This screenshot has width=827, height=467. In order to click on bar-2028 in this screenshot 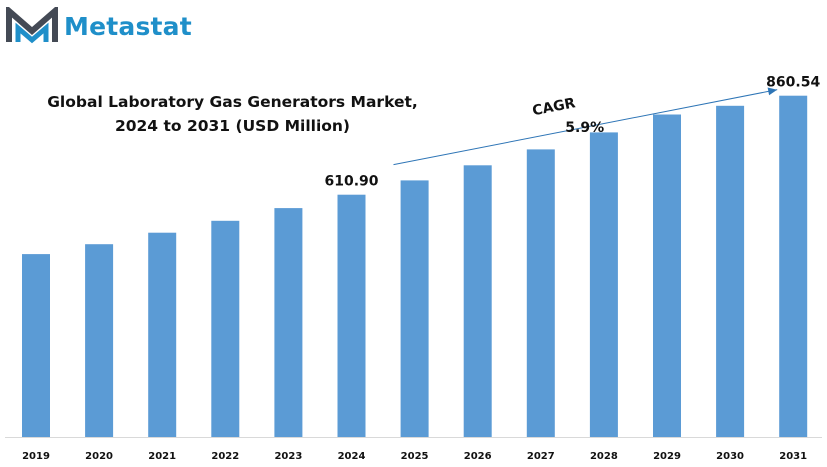, I will do `click(603, 284)`.